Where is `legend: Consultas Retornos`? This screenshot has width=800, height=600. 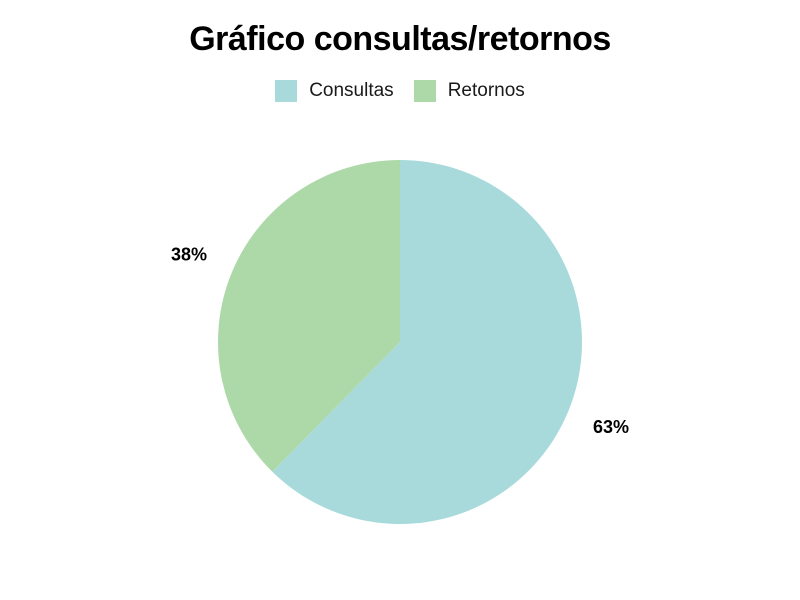
legend: Consultas Retornos is located at coordinates (400, 91).